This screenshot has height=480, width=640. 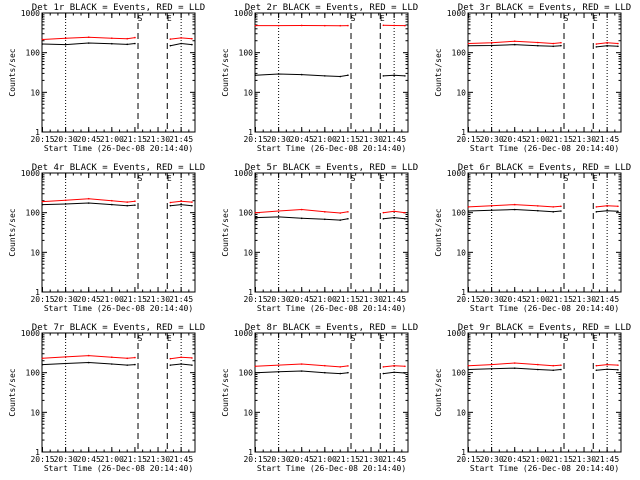 What do you see at coordinates (331, 168) in the screenshot?
I see `panel-title: Det 5r BLACK = Events, RED = LLD` at bounding box center [331, 168].